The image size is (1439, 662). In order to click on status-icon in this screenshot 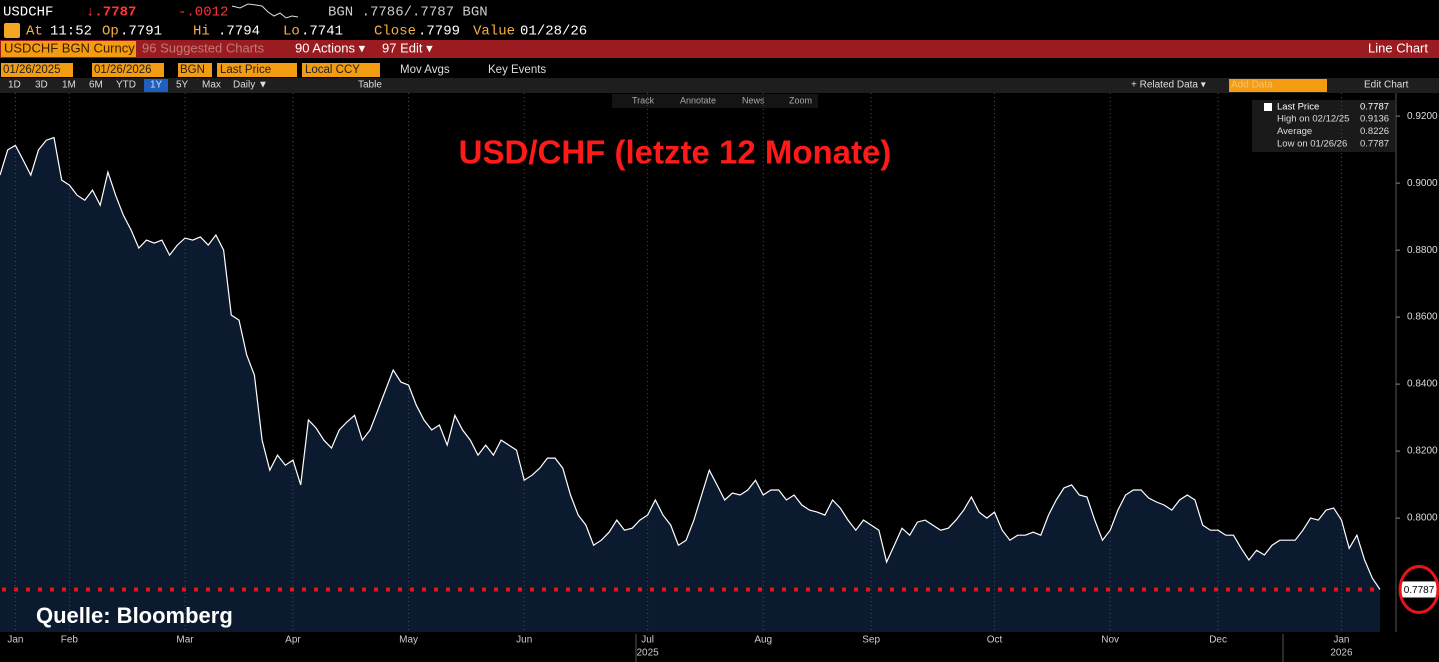, I will do `click(12, 30)`.